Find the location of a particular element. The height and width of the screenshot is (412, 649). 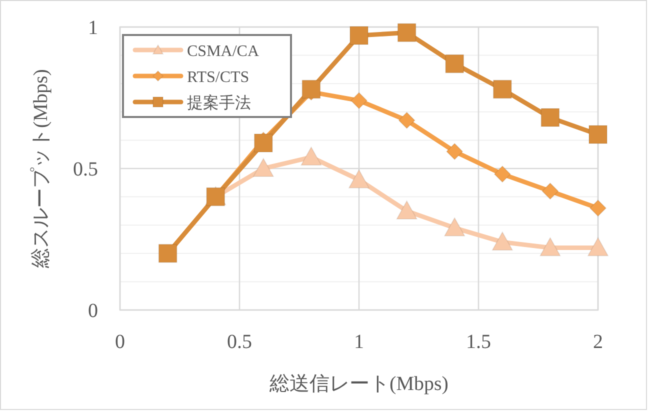

x-tick-label: 2 is located at coordinates (598, 342).